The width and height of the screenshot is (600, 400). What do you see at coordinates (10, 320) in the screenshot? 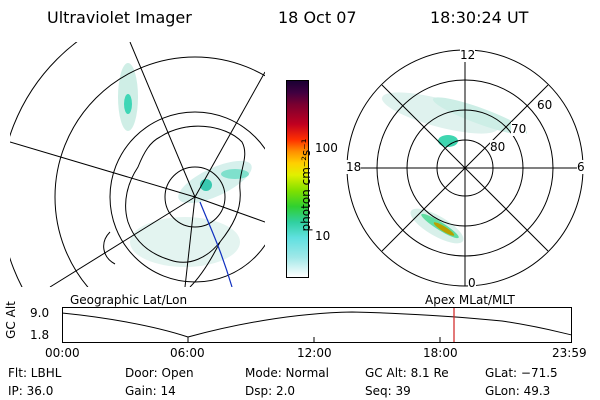
I see `altitude-ylabel: GC Alt` at bounding box center [10, 320].